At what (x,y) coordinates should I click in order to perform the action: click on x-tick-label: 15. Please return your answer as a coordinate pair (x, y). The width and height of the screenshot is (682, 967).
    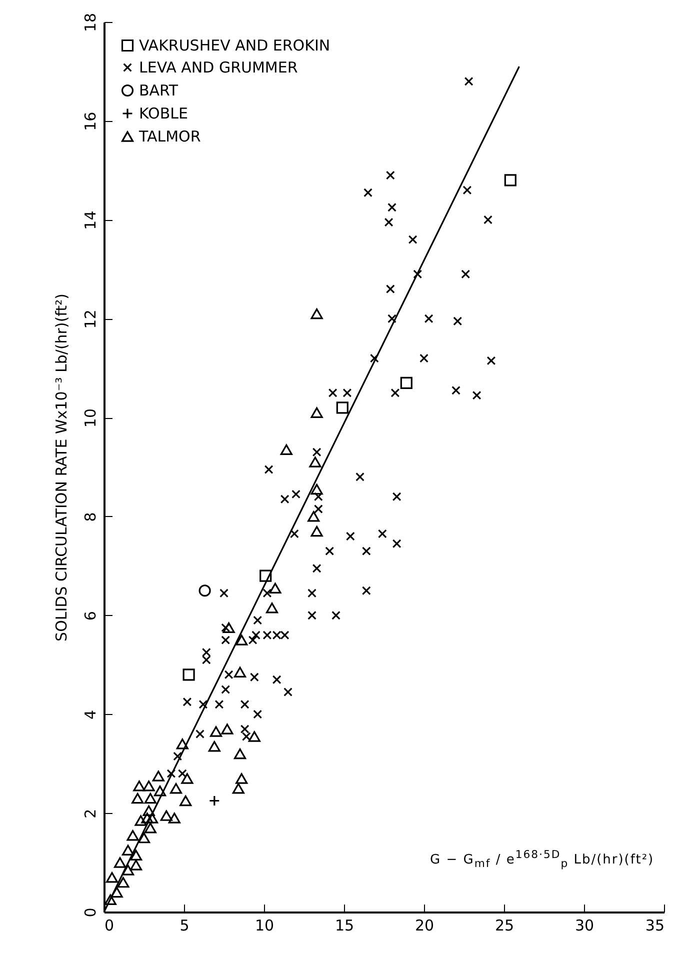
    Looking at the image, I should click on (344, 925).